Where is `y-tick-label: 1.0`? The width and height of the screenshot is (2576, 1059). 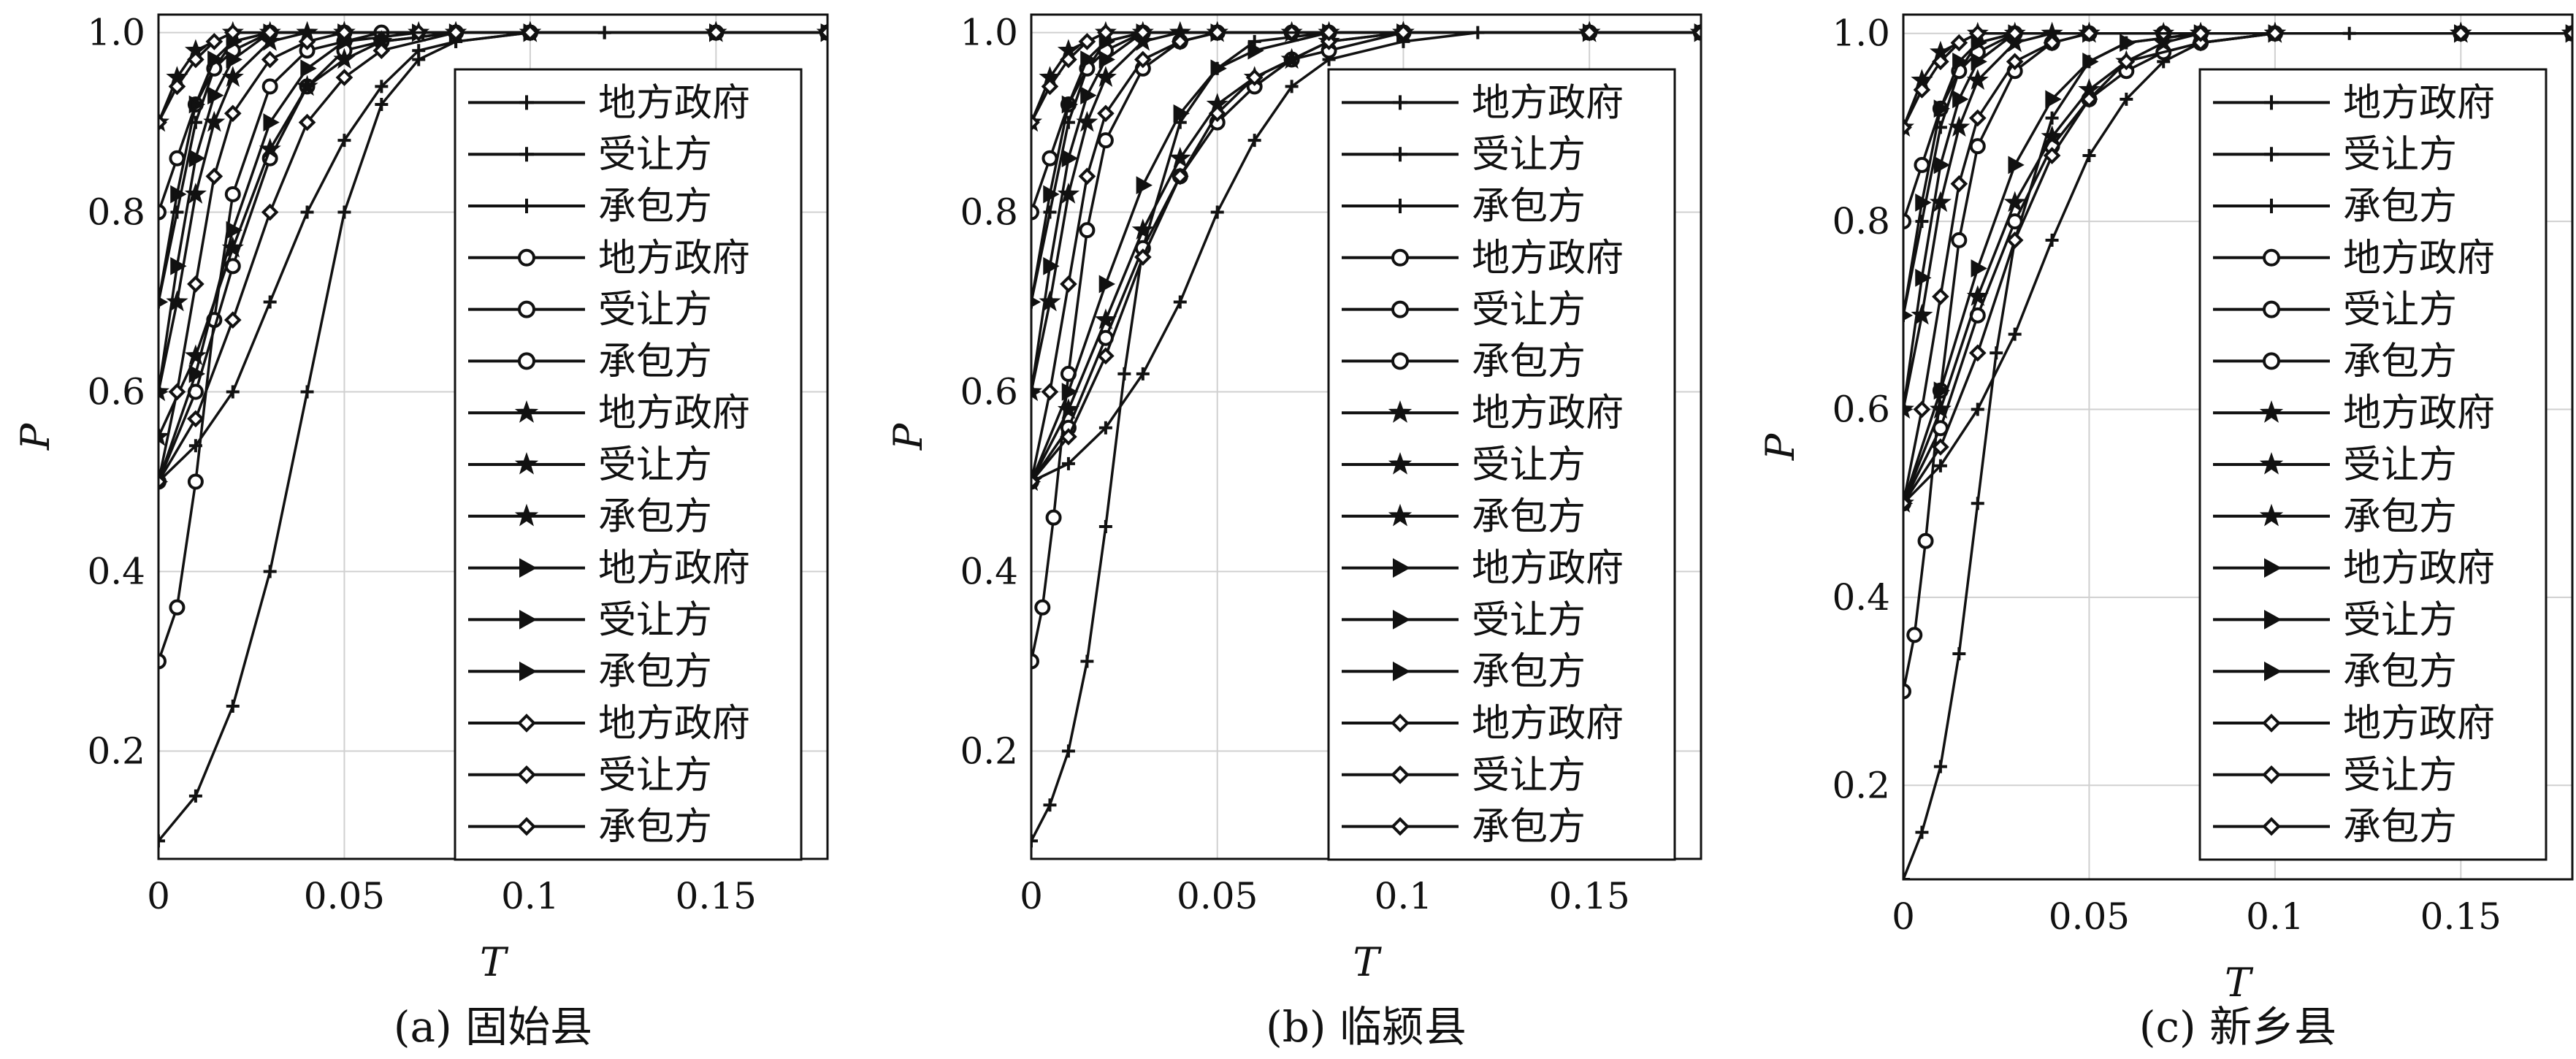 y-tick-label: 1.0 is located at coordinates (989, 33).